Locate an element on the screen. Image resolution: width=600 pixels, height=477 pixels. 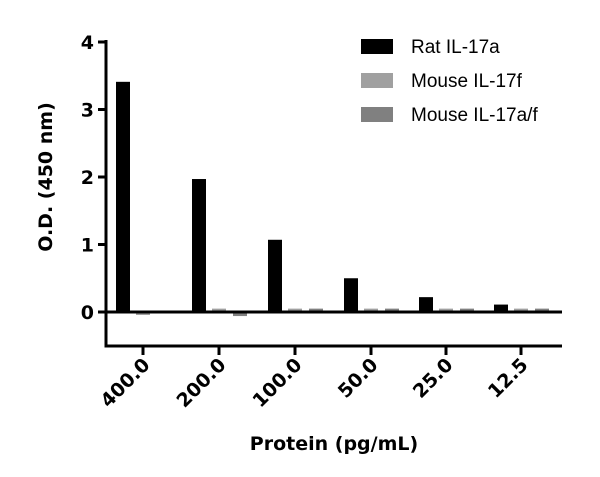
bar-mouse-il-17f-50.0 is located at coordinates (371, 310).